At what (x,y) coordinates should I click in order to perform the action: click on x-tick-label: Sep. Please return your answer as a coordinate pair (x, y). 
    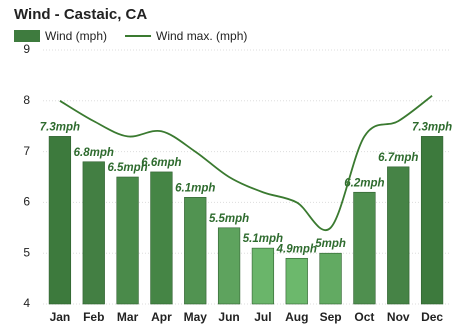
    Looking at the image, I should click on (331, 317).